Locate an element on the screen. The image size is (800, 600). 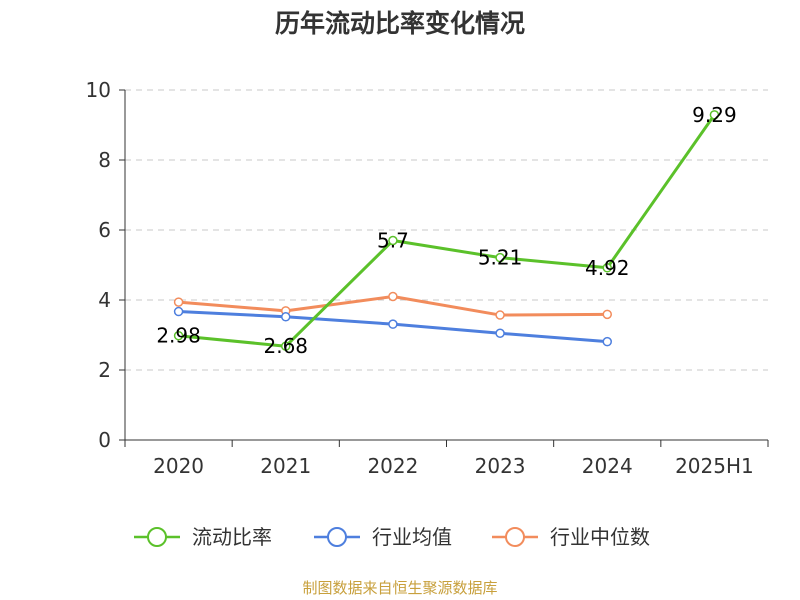
y-tick-label: 6 is located at coordinates (104, 230).